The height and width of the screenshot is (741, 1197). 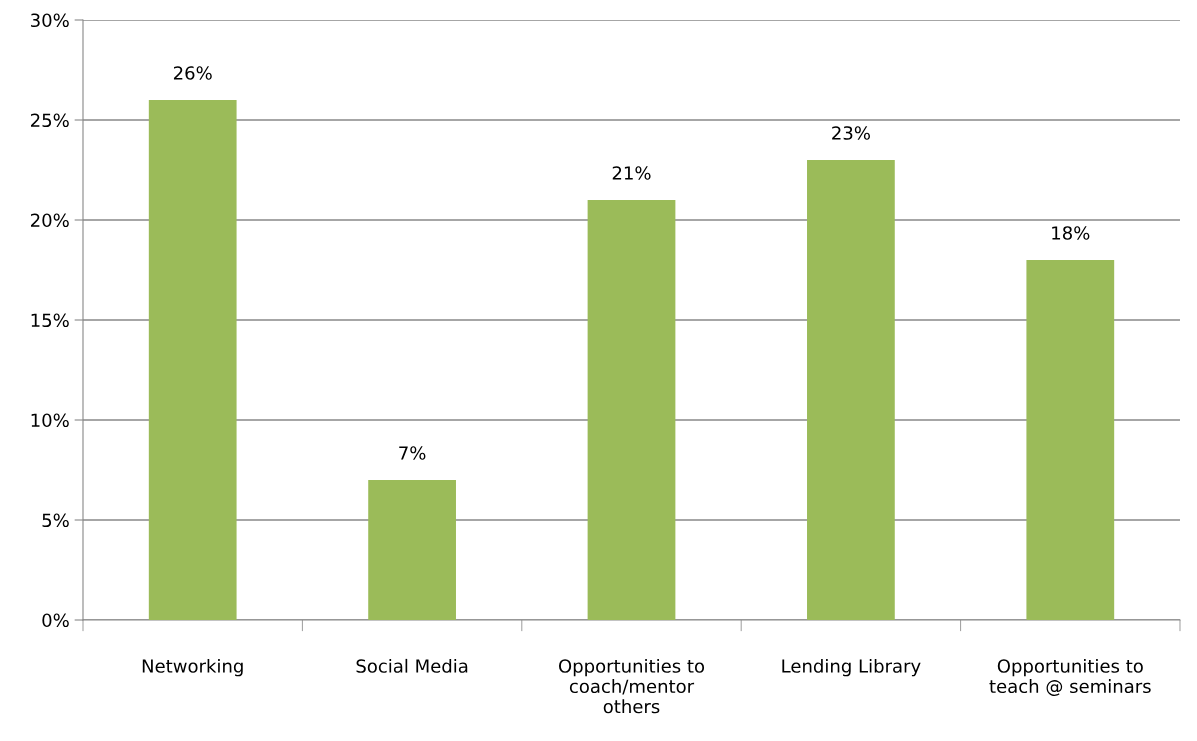 What do you see at coordinates (192, 667) in the screenshot?
I see `x-tick-label: Networking` at bounding box center [192, 667].